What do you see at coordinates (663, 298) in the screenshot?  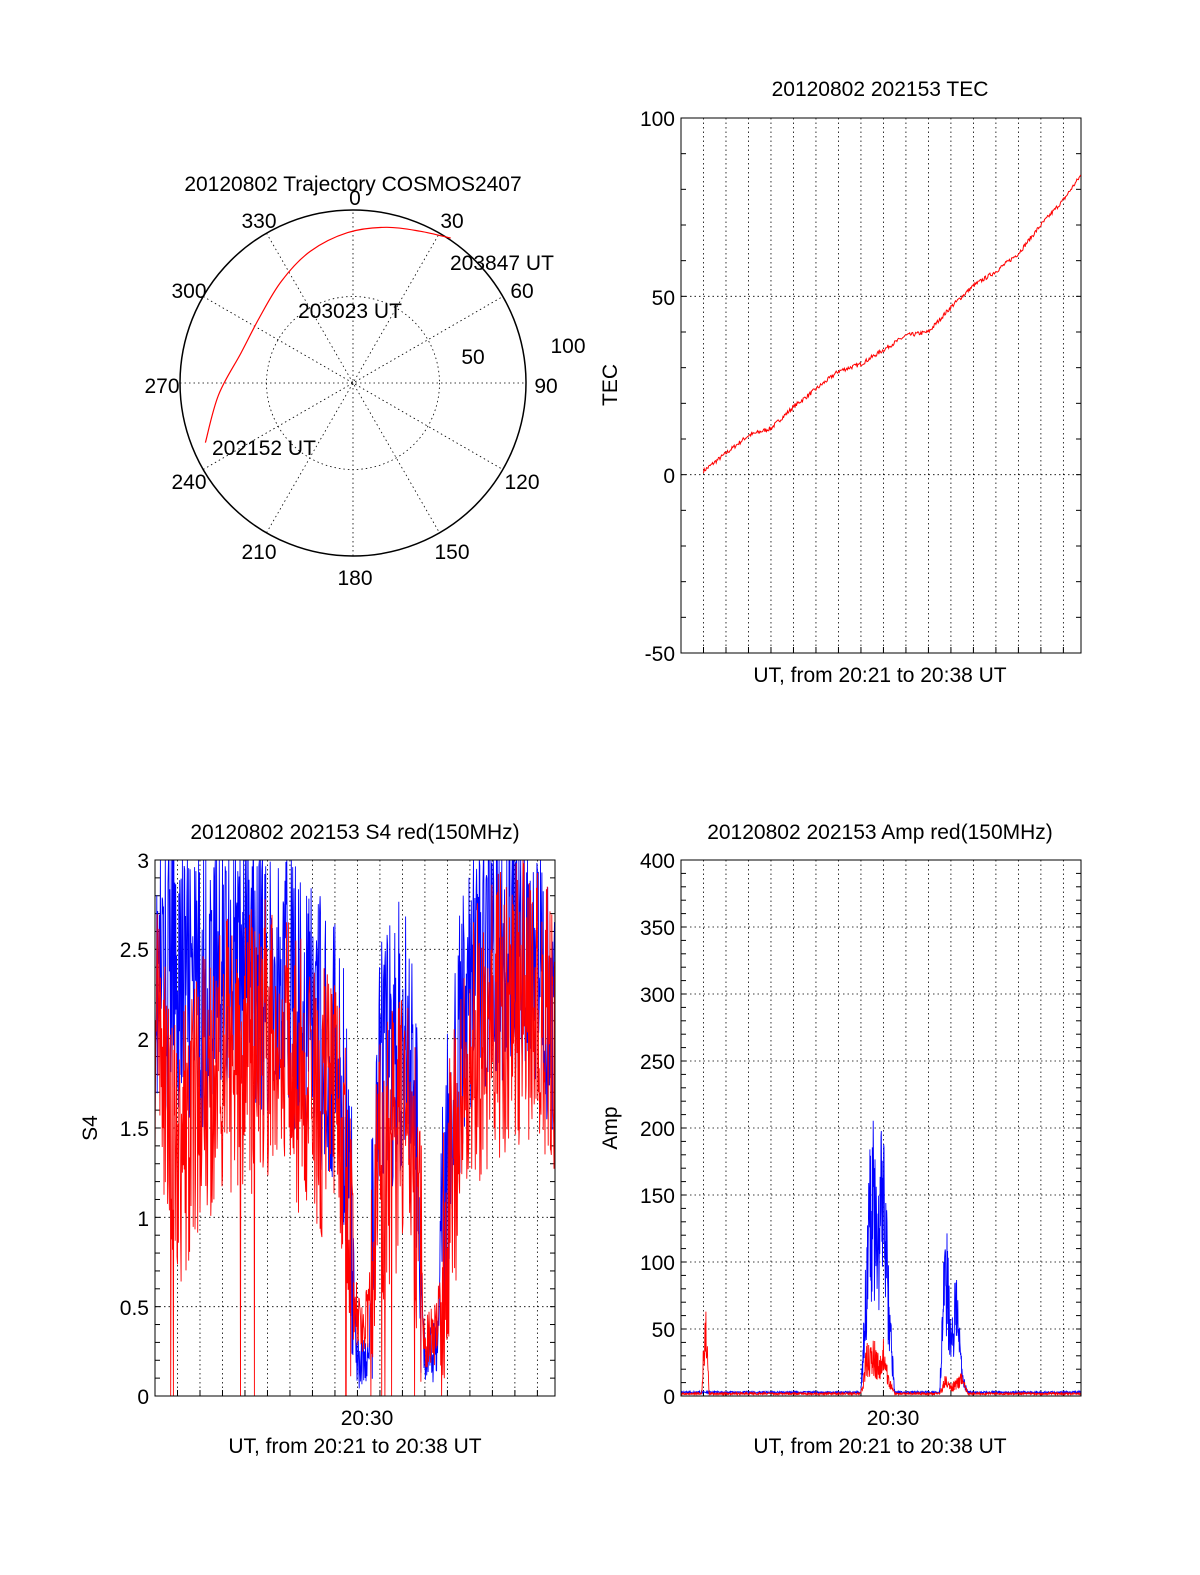 I see `tec-ytick-50: 50` at bounding box center [663, 298].